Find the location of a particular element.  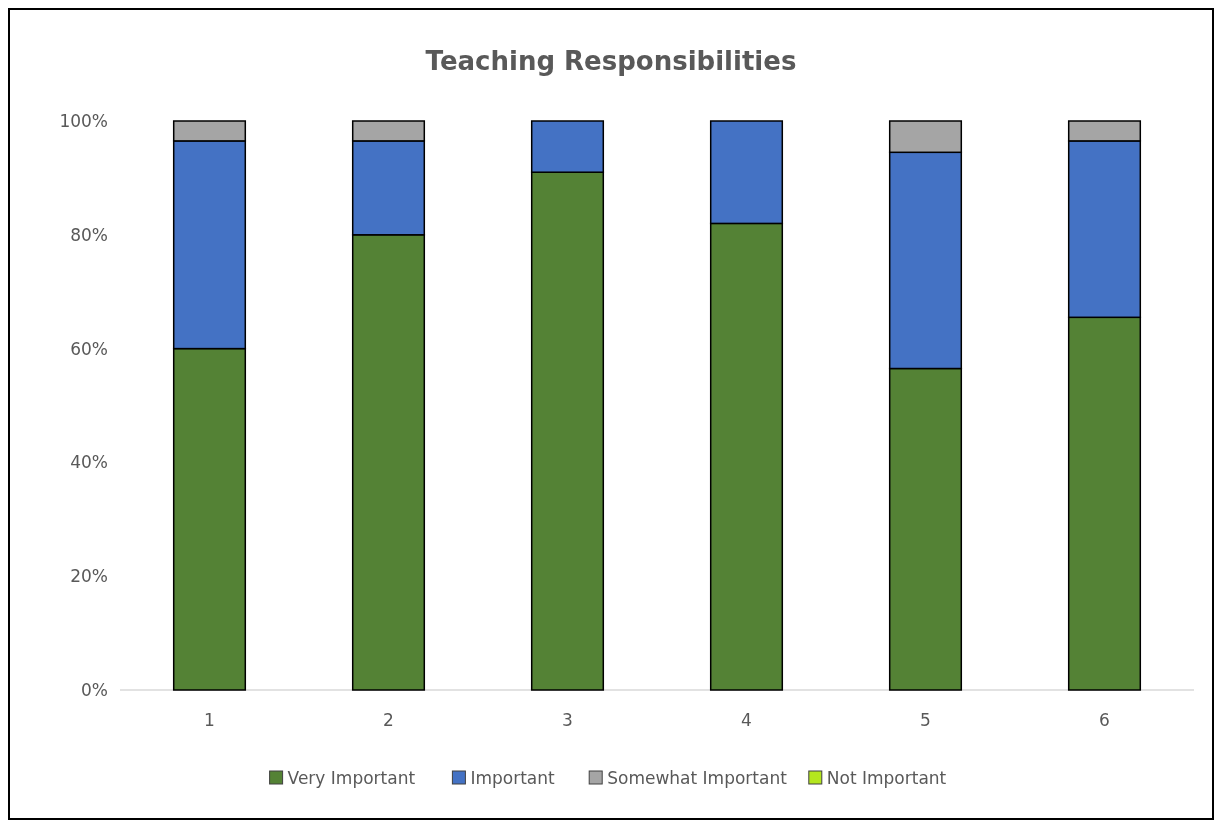

y-tick-label: 100% is located at coordinates (83, 120).